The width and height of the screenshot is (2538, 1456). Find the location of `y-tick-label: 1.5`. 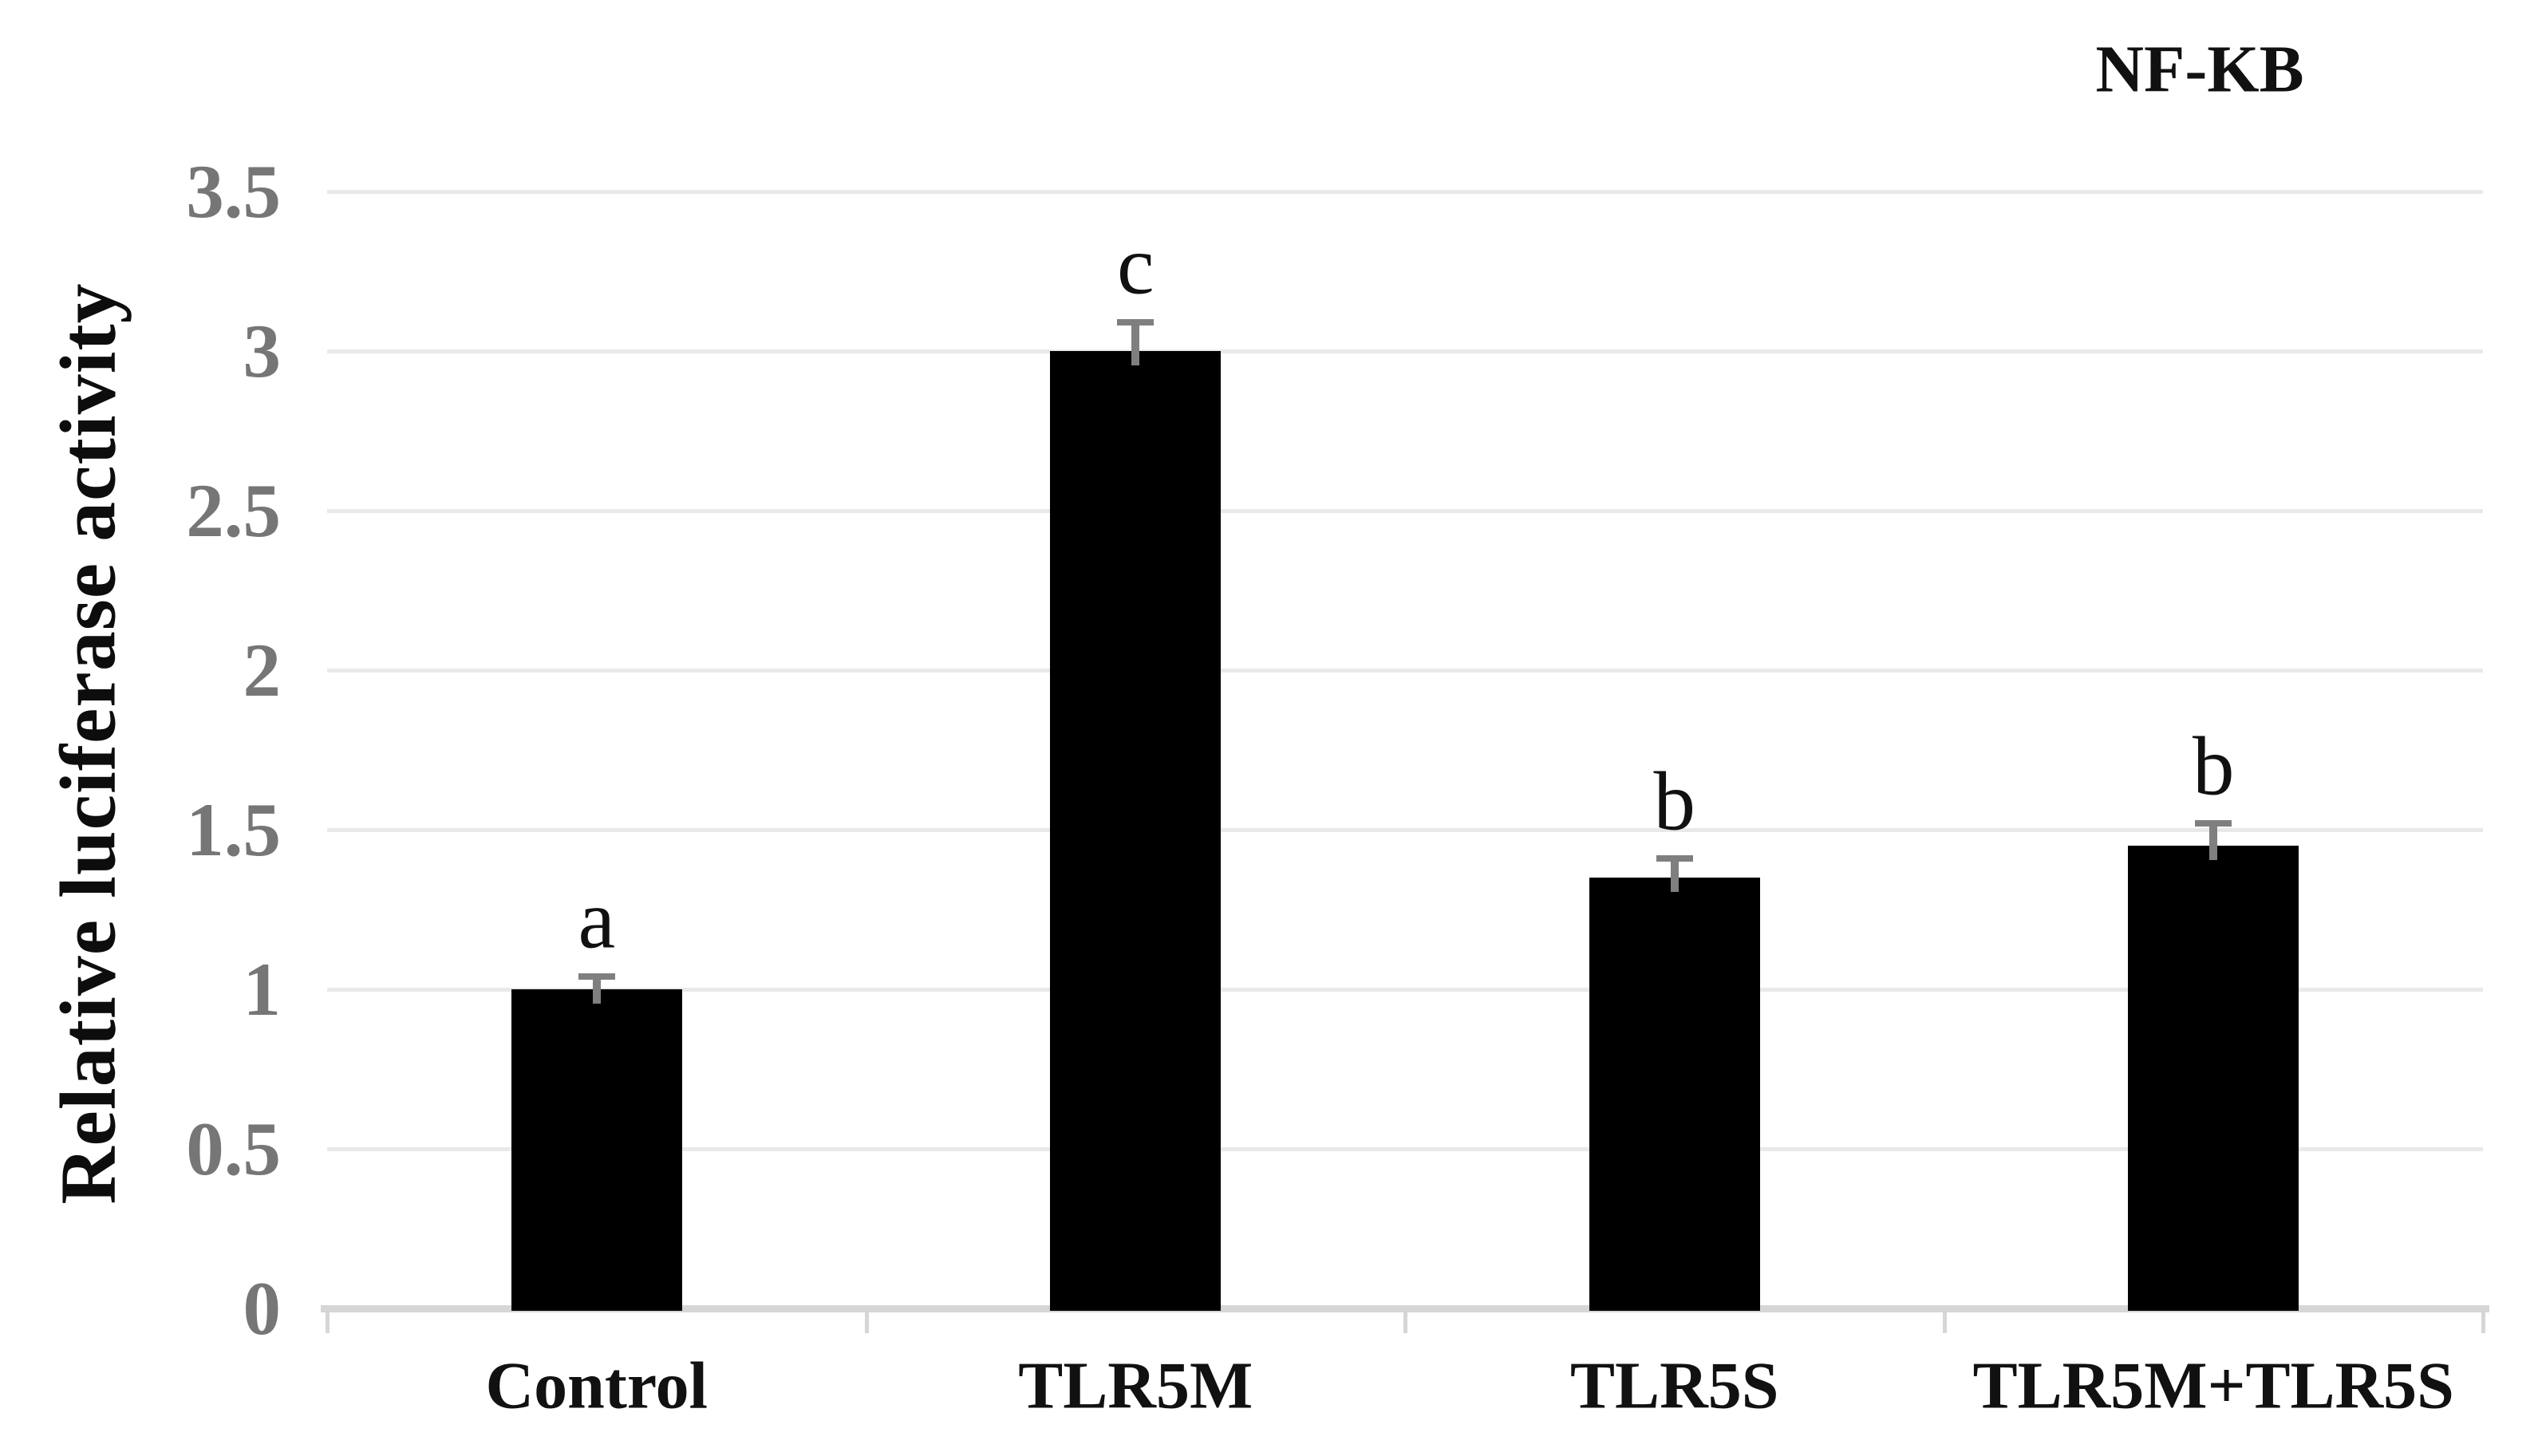

y-tick-label: 1.5 is located at coordinates (233, 829).